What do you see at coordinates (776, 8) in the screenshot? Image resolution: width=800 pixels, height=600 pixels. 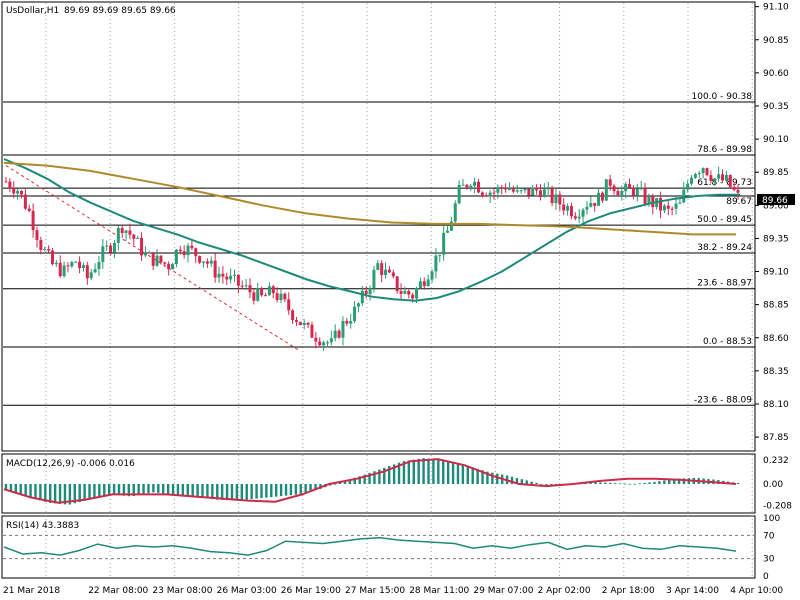 I see `y-tick-label: 91.10` at bounding box center [776, 8].